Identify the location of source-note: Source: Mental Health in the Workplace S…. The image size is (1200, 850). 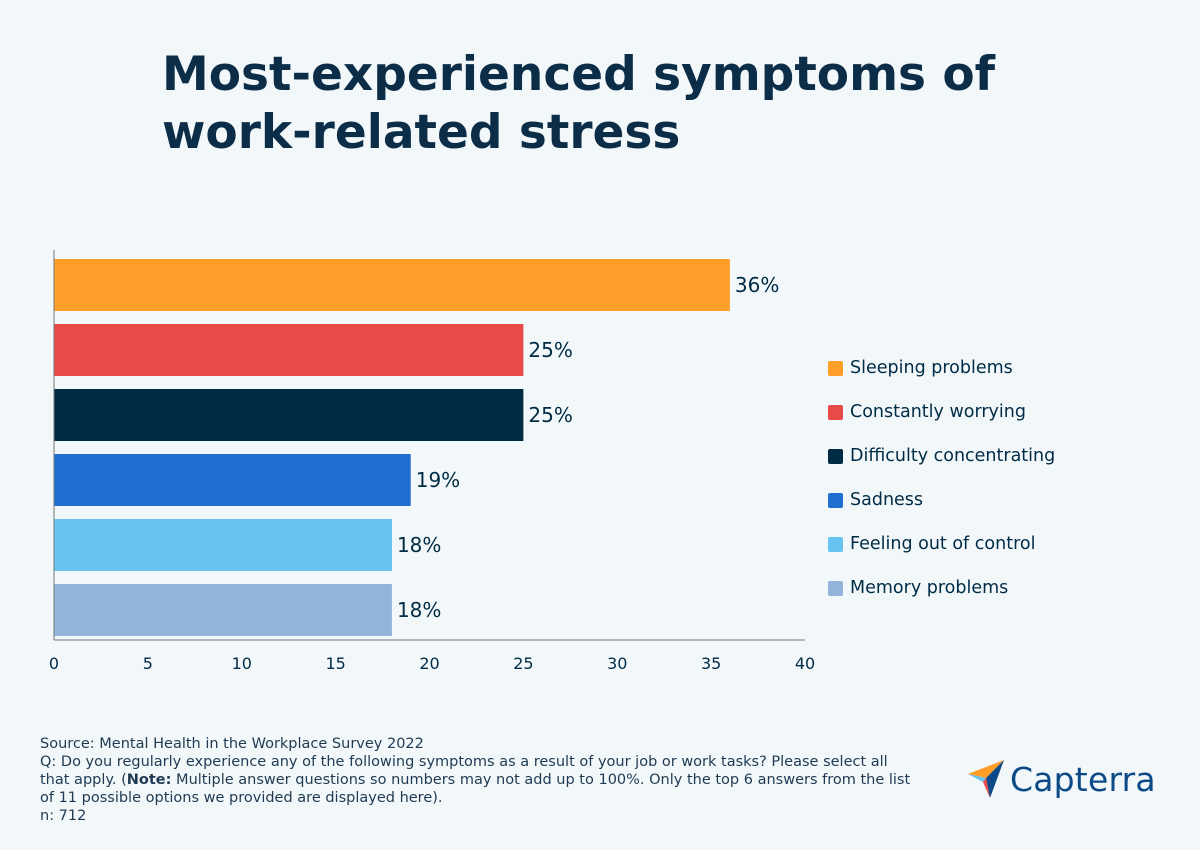
(480, 780).